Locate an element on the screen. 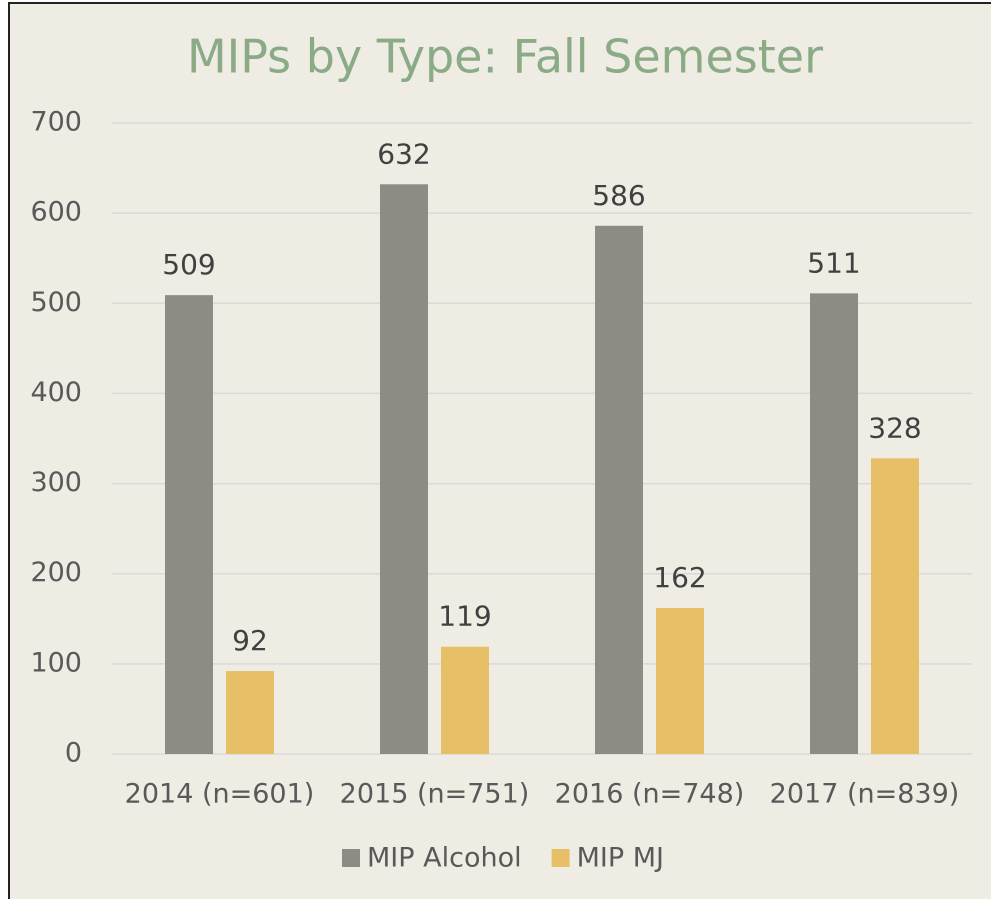 The width and height of the screenshot is (991, 899). x-tick-label: 2017 (n=839) is located at coordinates (865, 794).